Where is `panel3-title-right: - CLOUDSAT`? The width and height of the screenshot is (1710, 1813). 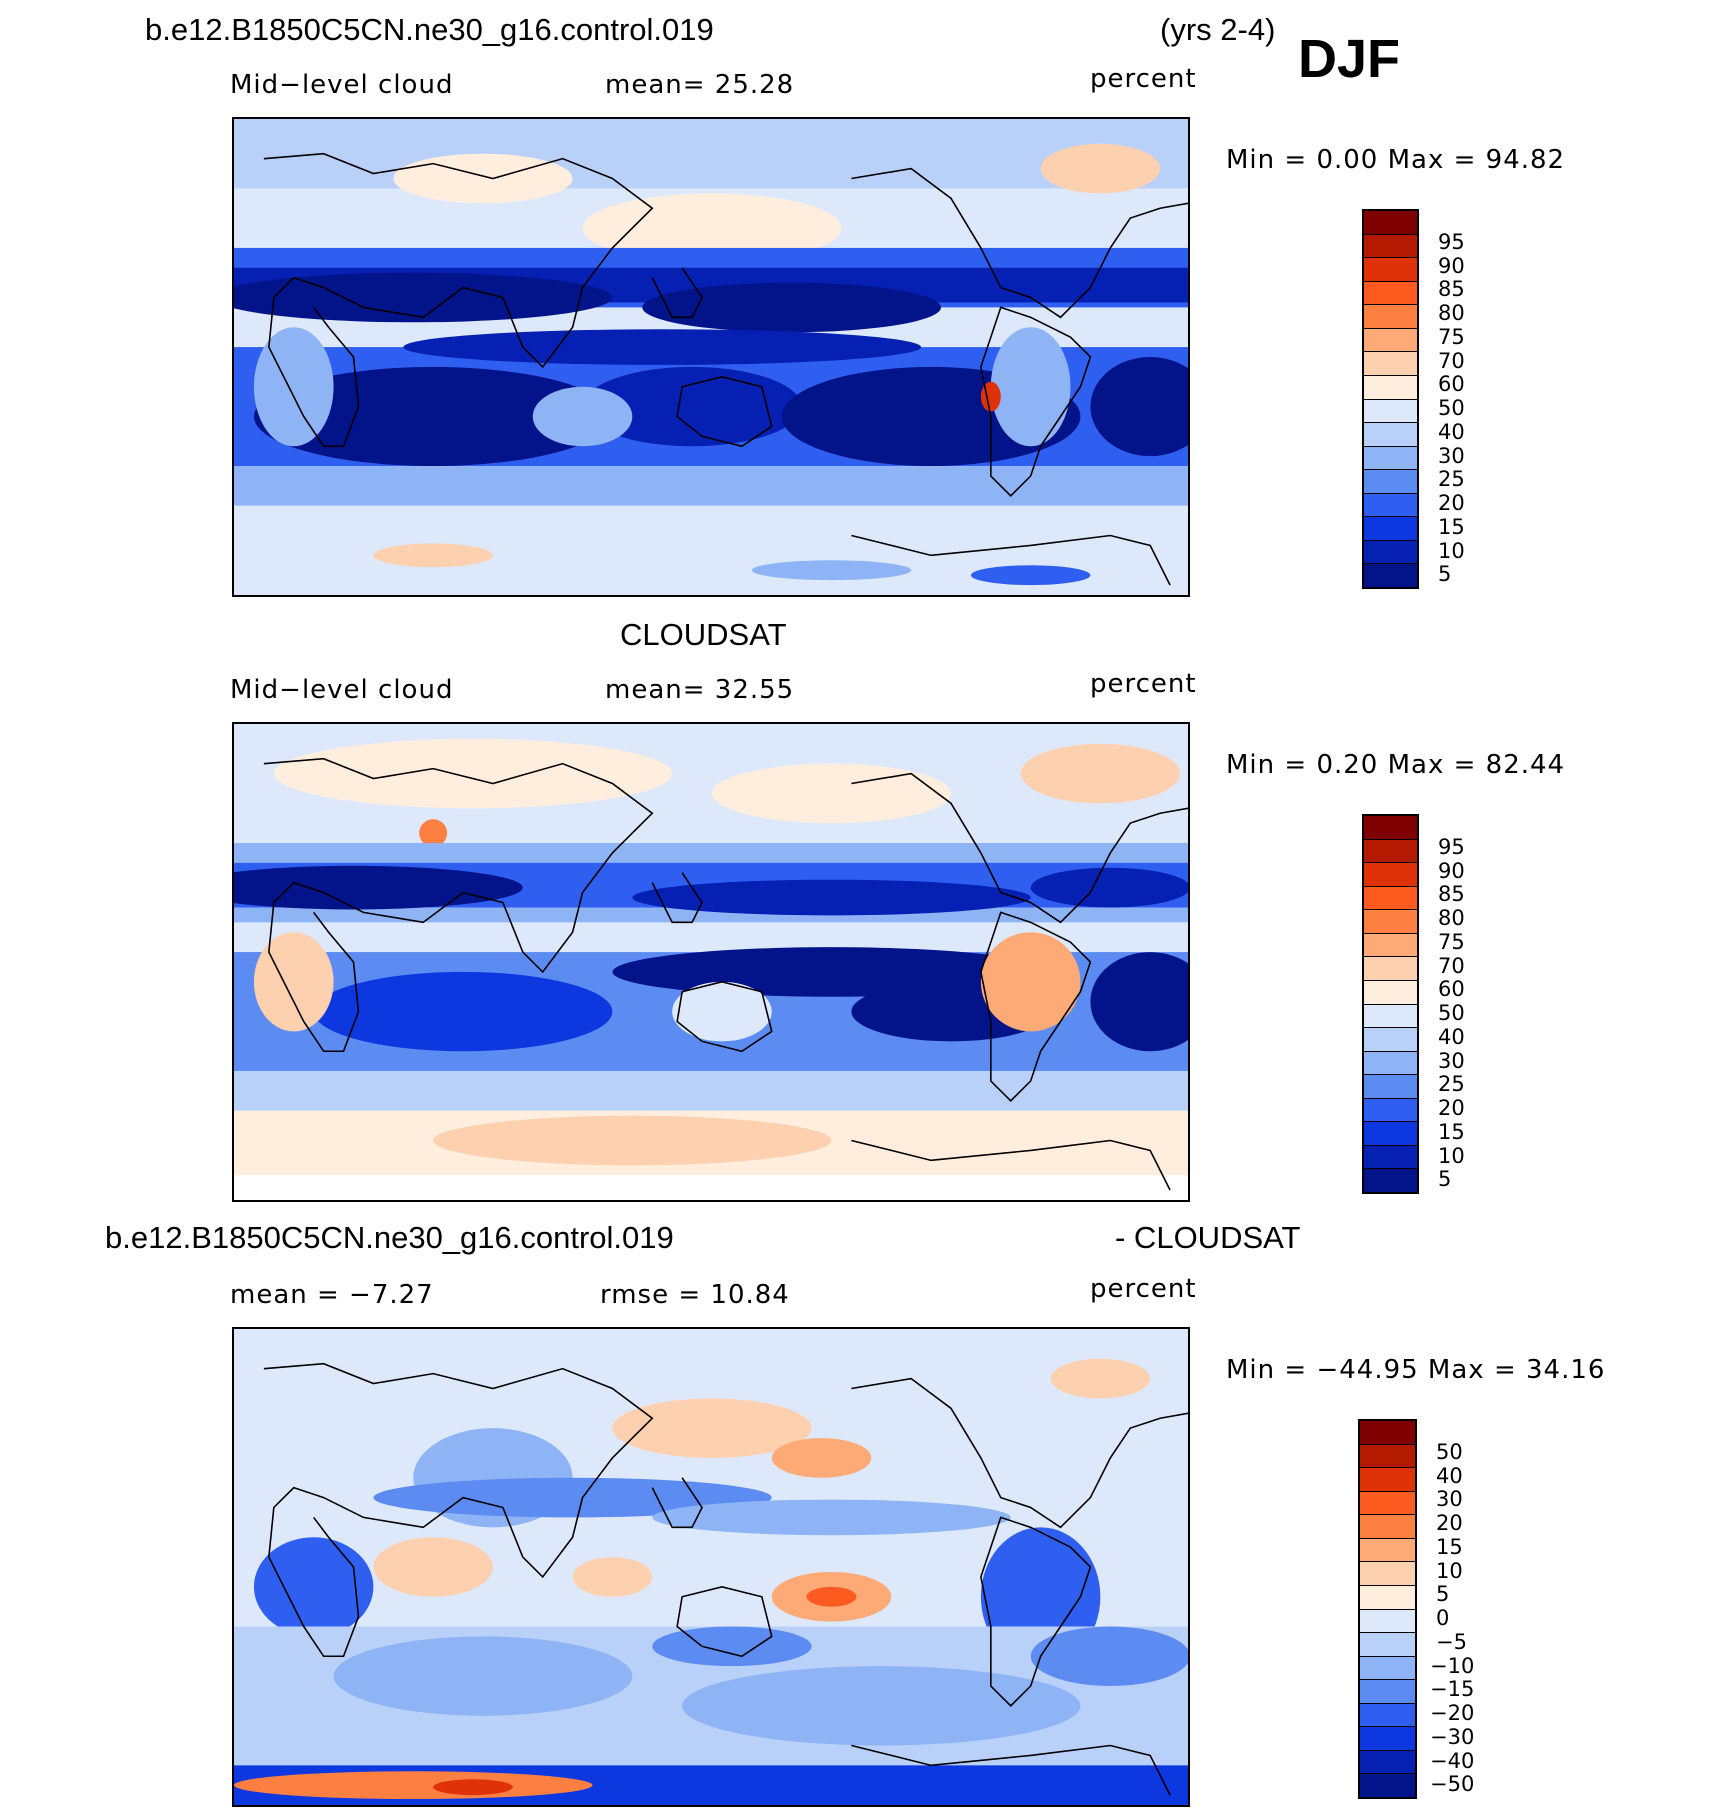
panel3-title-right: - CLOUDSAT is located at coordinates (1208, 1237).